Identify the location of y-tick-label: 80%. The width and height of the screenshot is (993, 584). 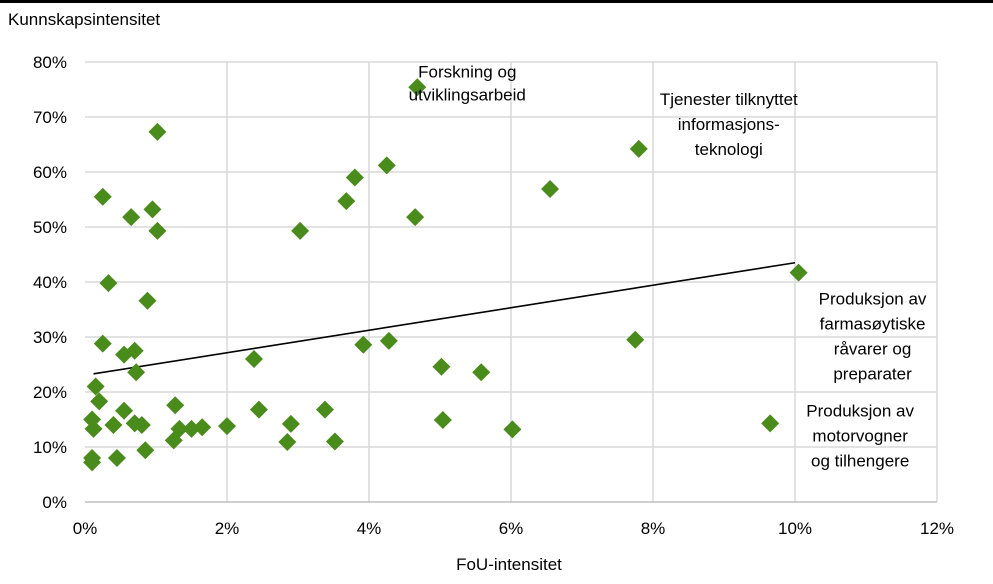
(50, 62).